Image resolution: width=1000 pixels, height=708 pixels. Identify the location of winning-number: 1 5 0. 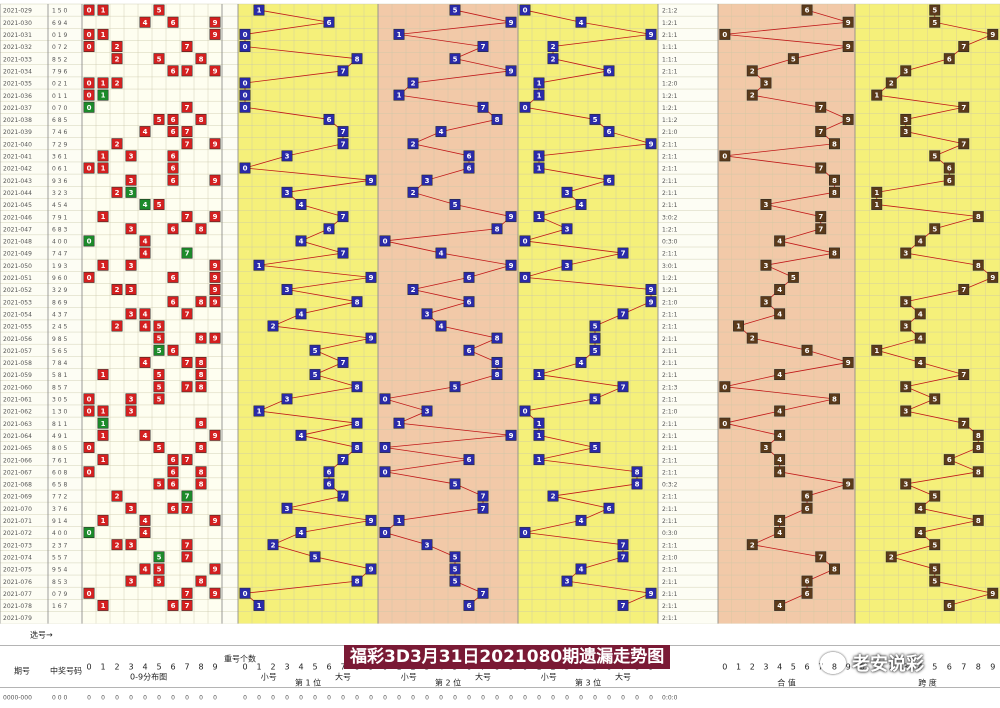
(59, 11).